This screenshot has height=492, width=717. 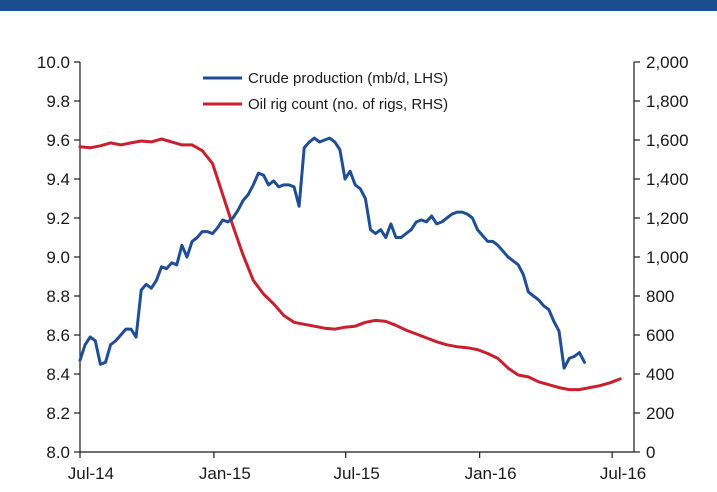 I want to click on legend-label-crude-production: Crude production (mb/d, LHS), so click(x=348, y=78).